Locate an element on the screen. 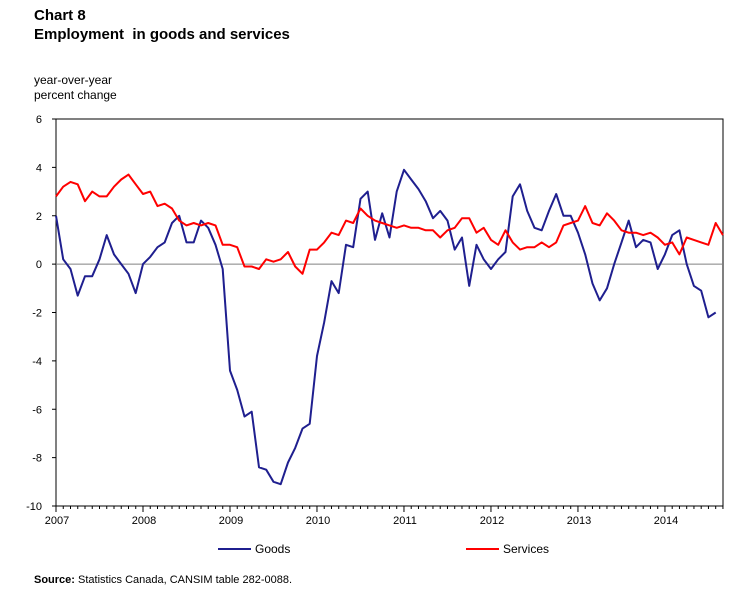  y-tick-label: -4 is located at coordinates (37, 362).